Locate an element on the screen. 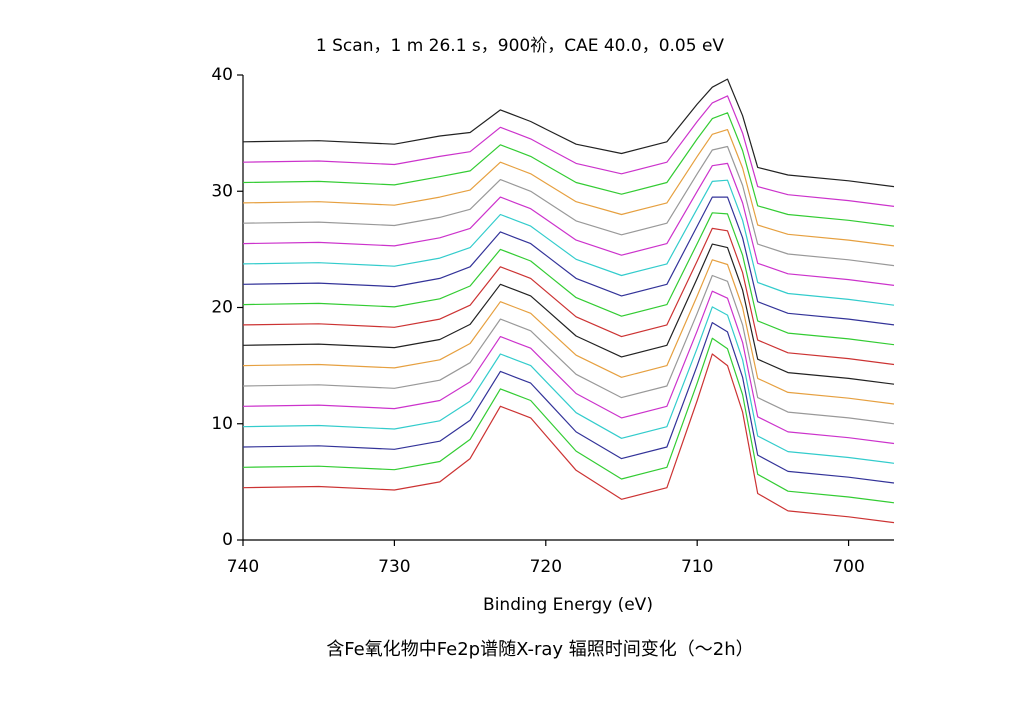  y-tick-label: 20 is located at coordinates (222, 308).